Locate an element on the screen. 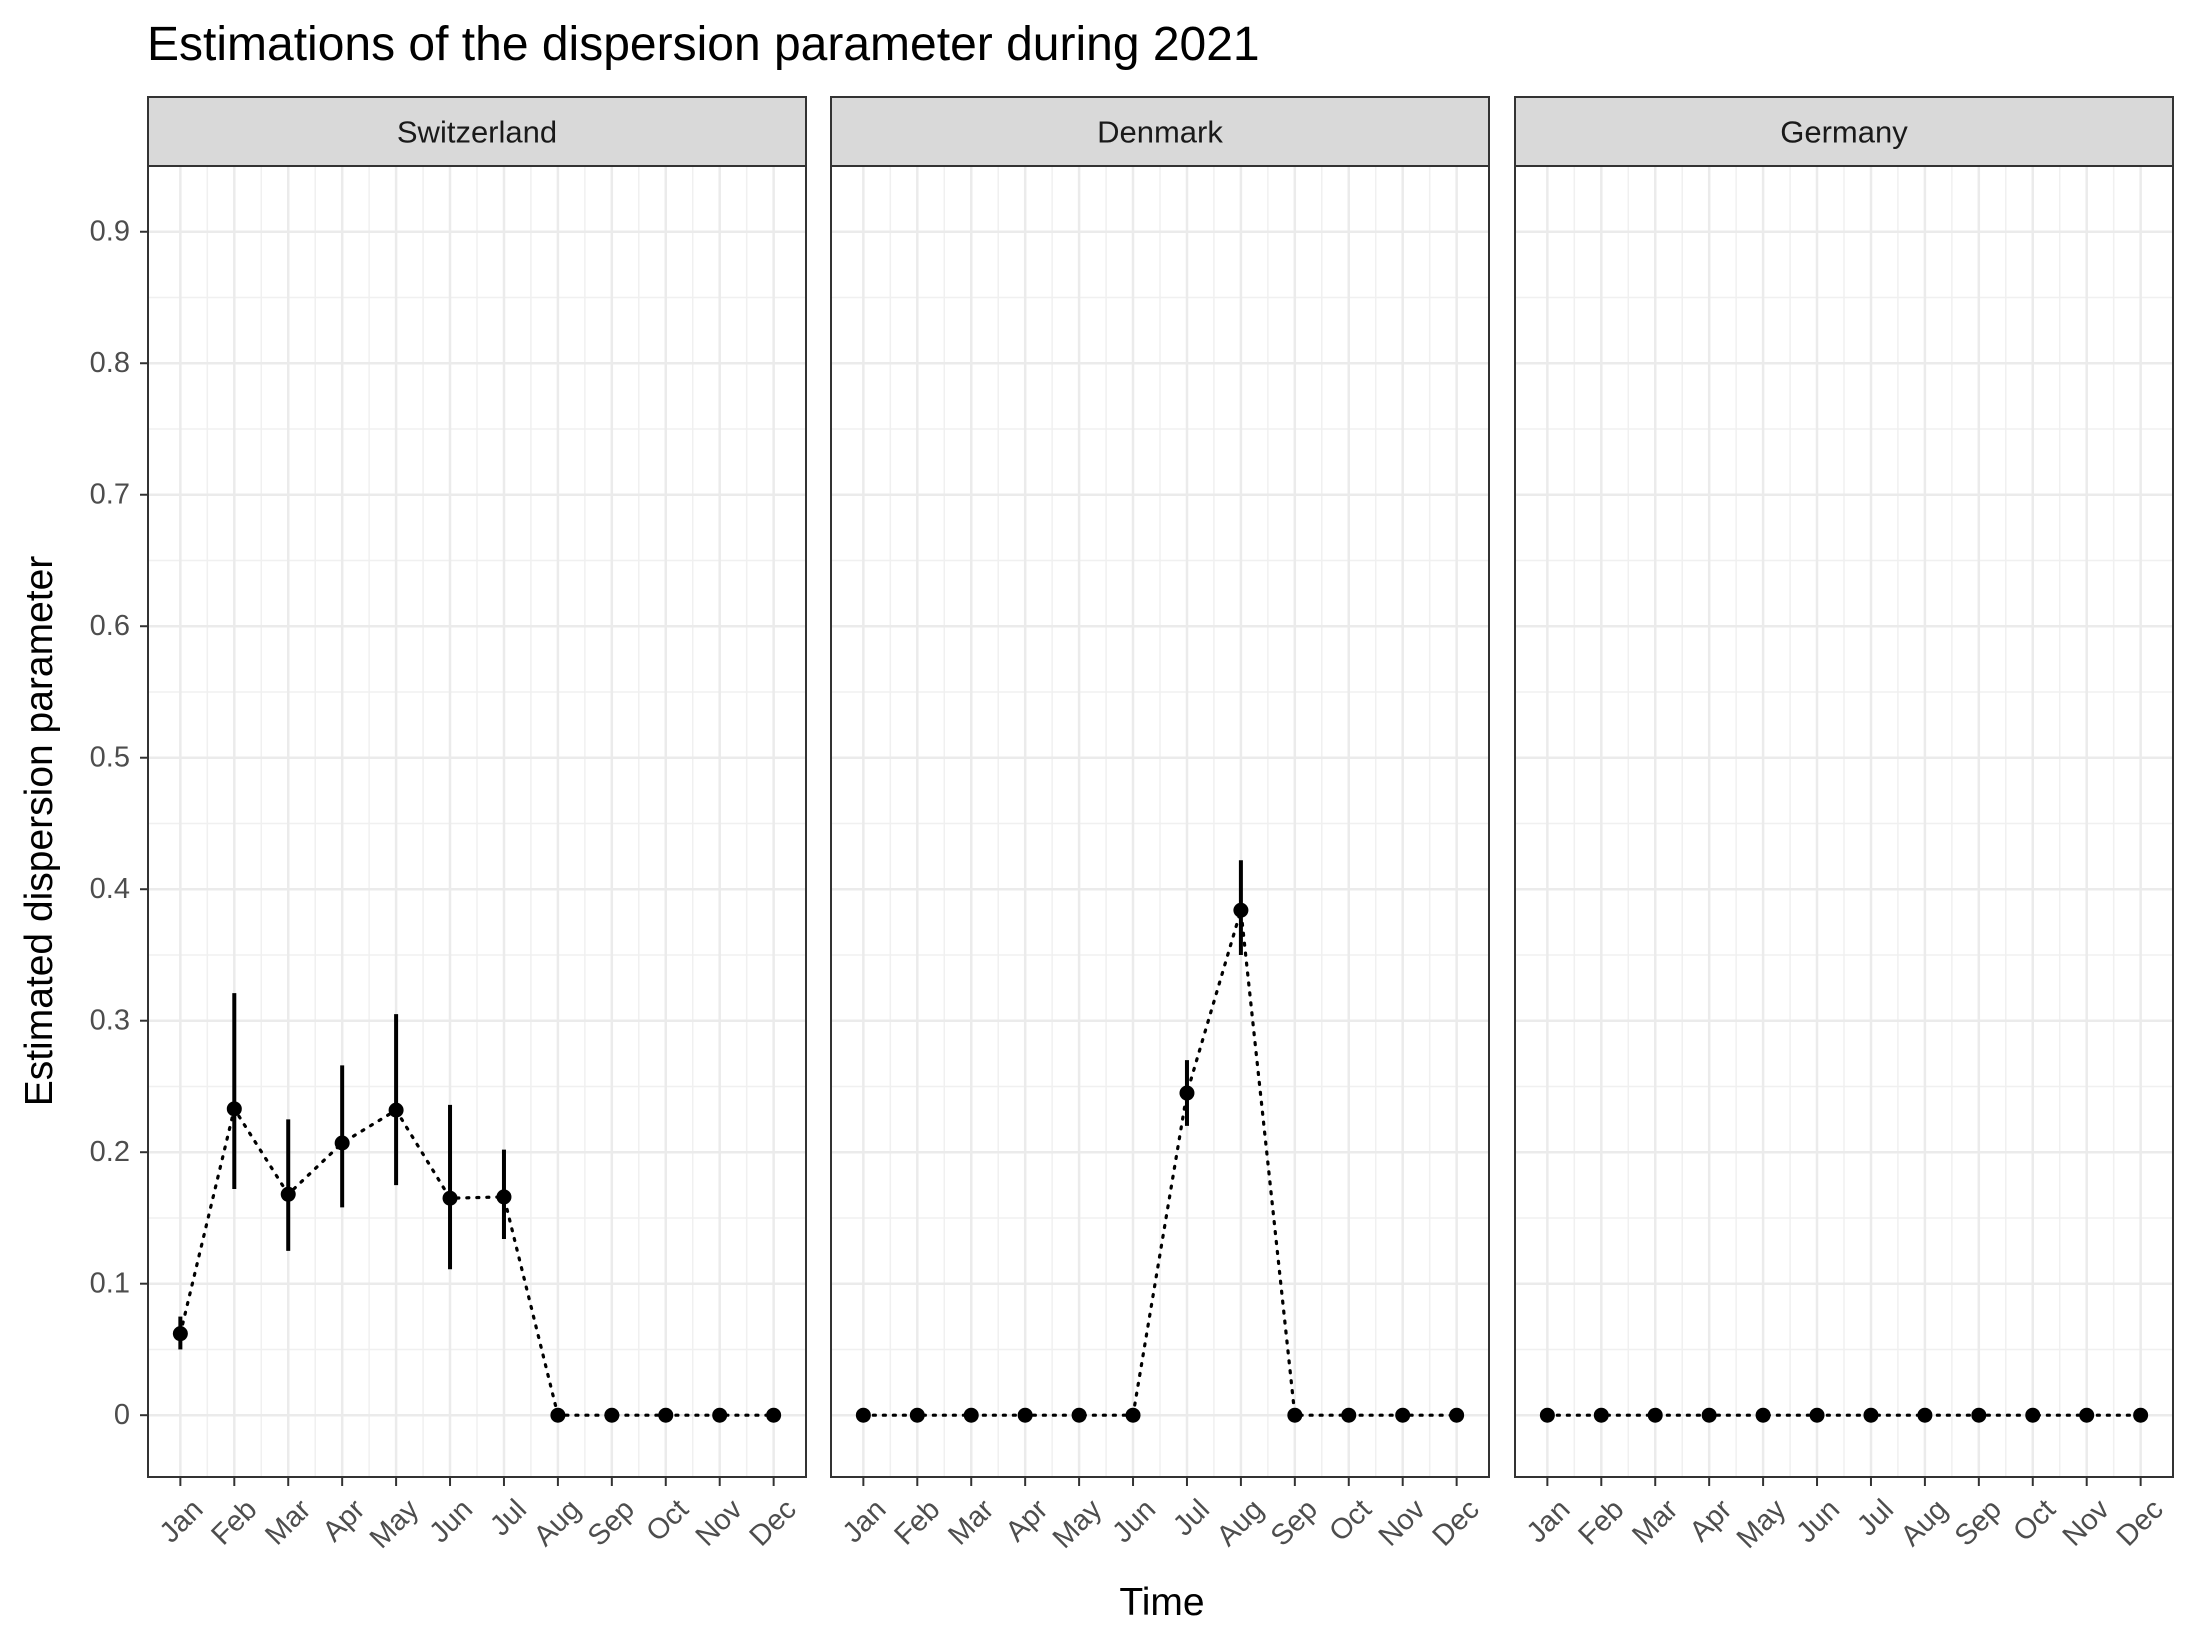 Image resolution: width=2190 pixels, height=1647 pixels. facet-strip-label: Switzerland is located at coordinates (477, 132).